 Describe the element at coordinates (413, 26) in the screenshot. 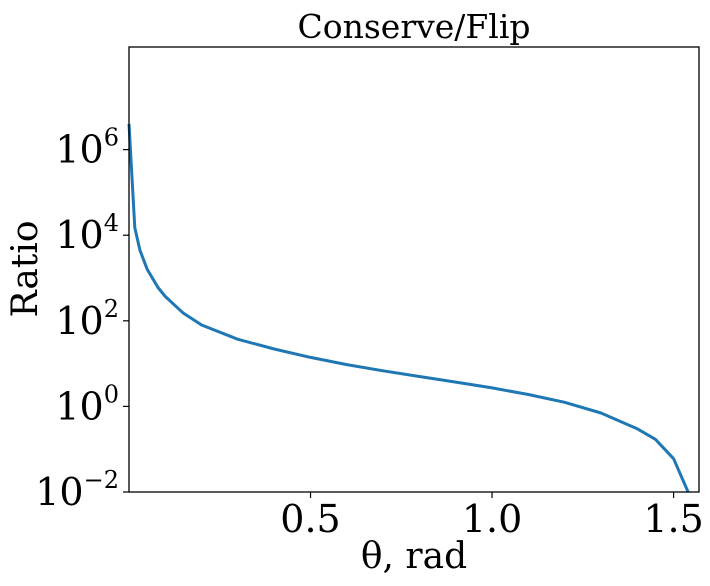

I see `chart-title: Conserve/Flip` at that location.